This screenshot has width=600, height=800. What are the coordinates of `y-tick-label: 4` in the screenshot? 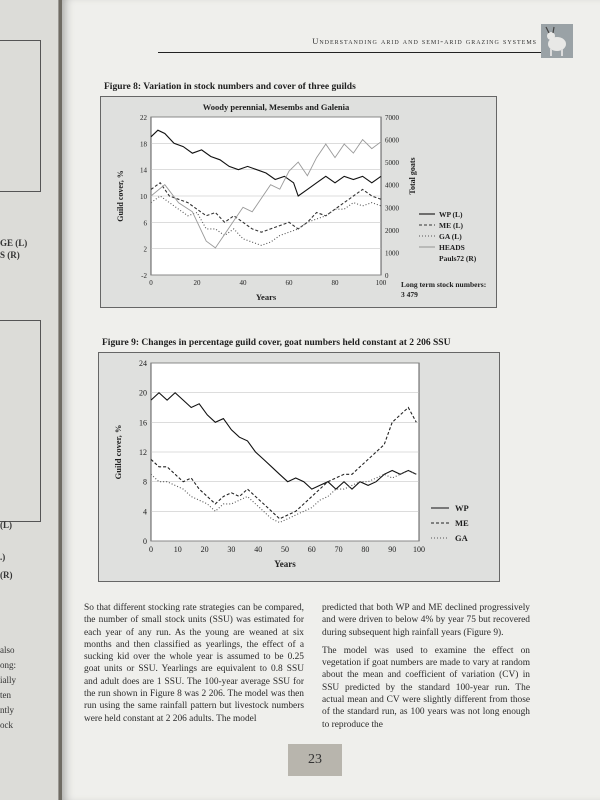 It's located at (145, 511).